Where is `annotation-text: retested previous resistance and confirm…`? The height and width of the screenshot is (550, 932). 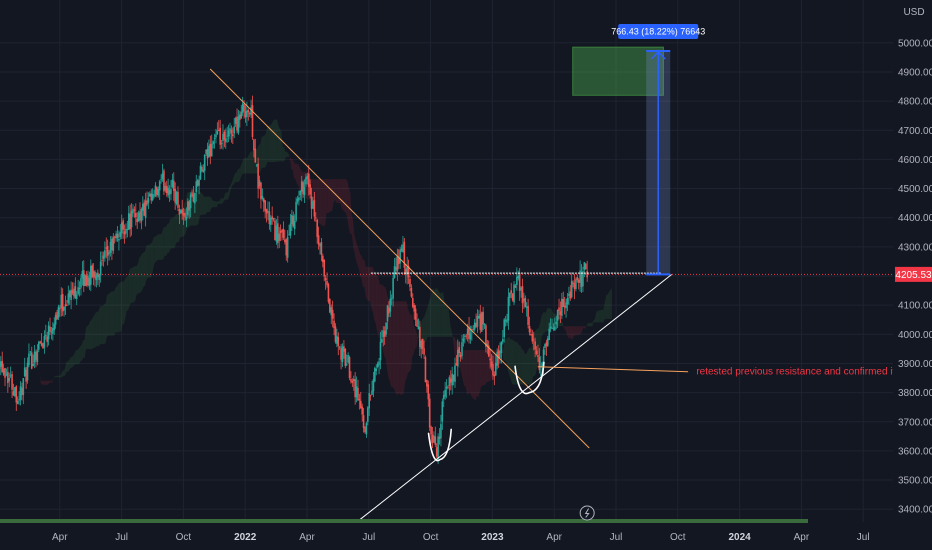 annotation-text: retested previous resistance and confirm… is located at coordinates (814, 372).